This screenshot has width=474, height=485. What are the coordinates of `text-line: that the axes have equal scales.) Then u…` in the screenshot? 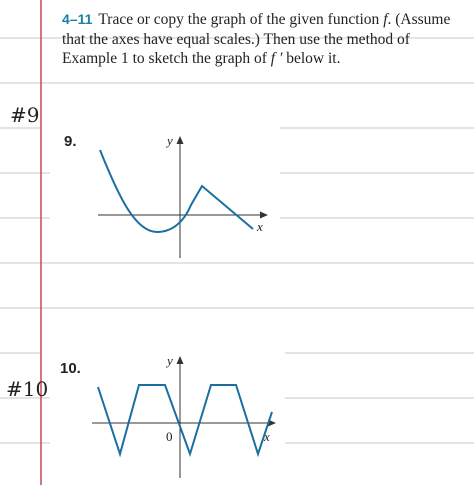 It's located at (256, 40).